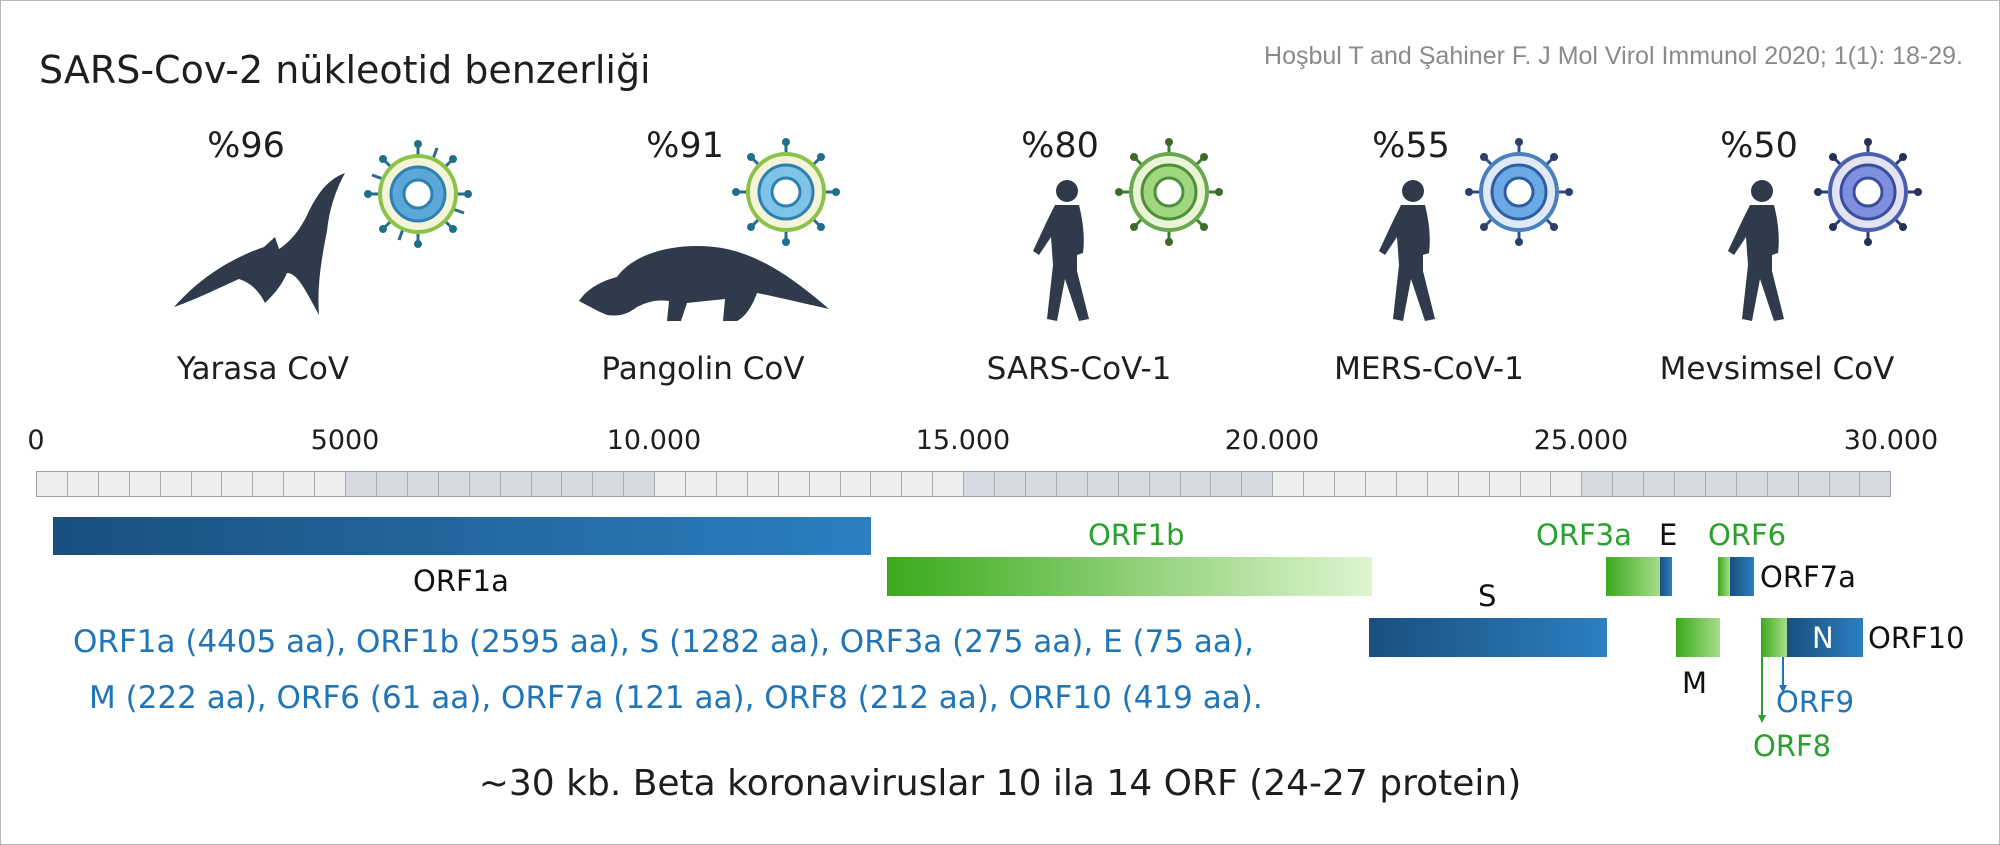 This screenshot has width=2000, height=845. What do you see at coordinates (1742, 576) in the screenshot?
I see `gene-bar-orf7a` at bounding box center [1742, 576].